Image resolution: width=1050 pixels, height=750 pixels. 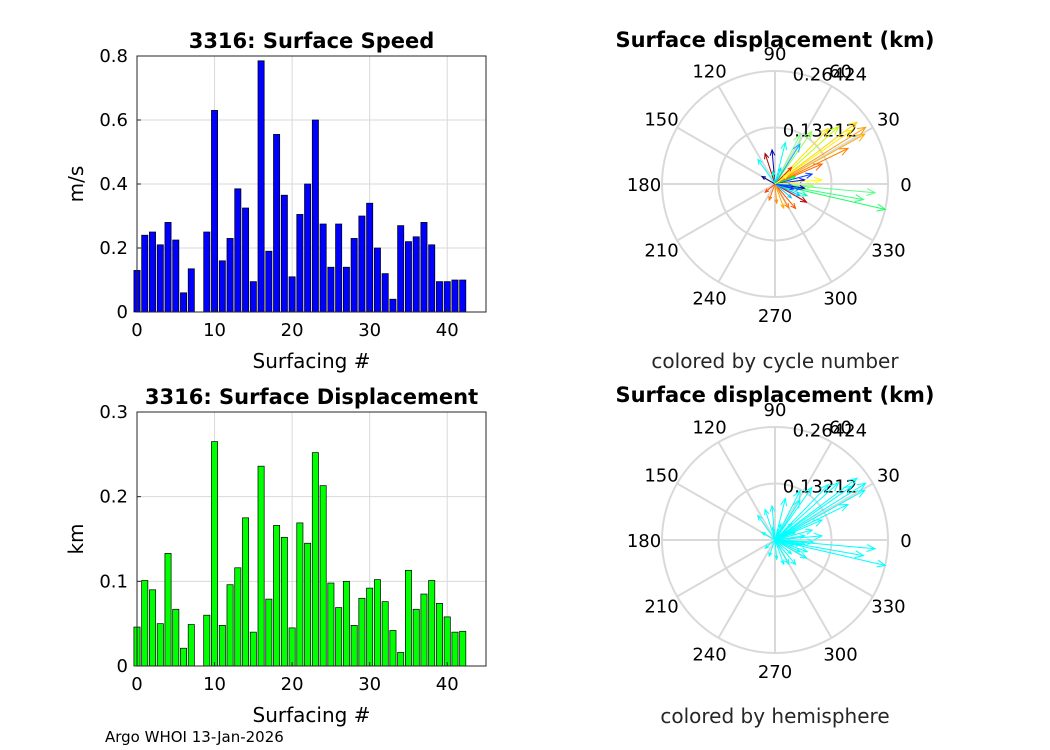 What do you see at coordinates (113, 248) in the screenshot?
I see `y-tick-label: 0.2` at bounding box center [113, 248].